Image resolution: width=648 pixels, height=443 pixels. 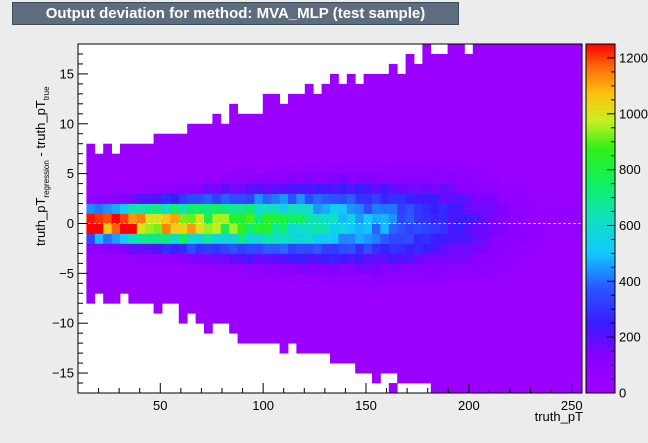 What do you see at coordinates (40, 130) in the screenshot?
I see `y-axis-title-mid: - truth_pT` at bounding box center [40, 130].